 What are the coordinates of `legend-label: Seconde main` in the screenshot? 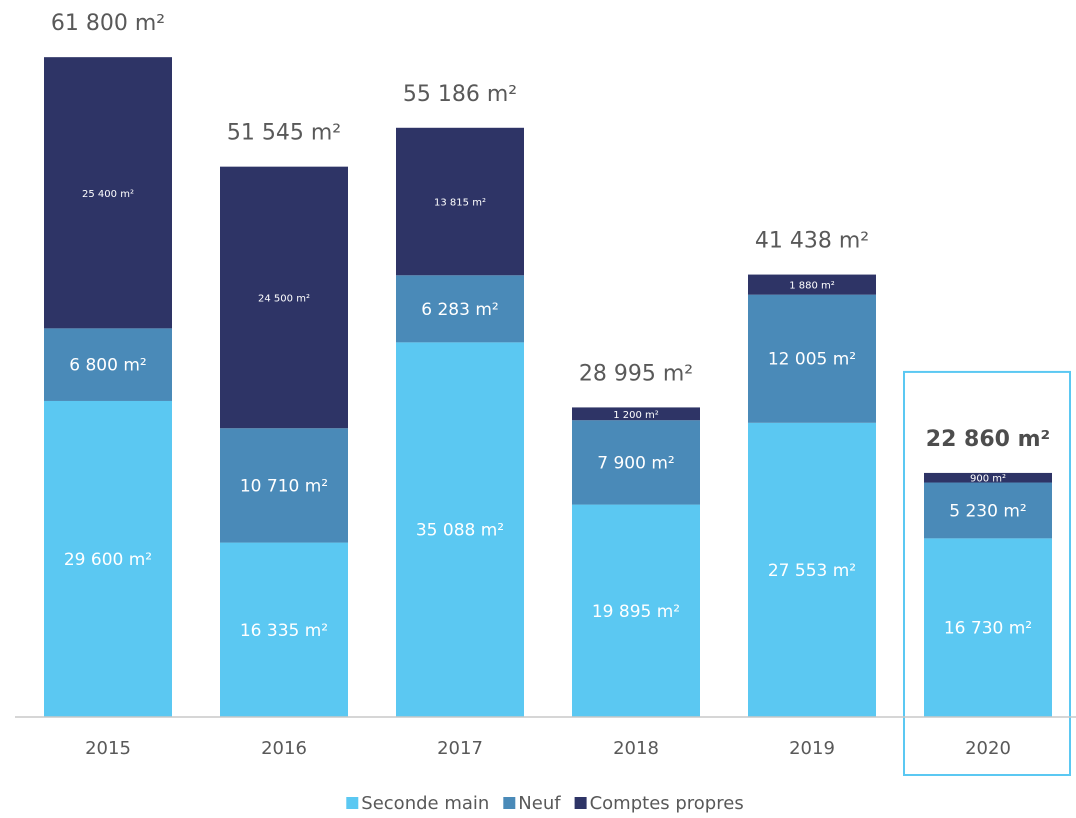 It's located at (425, 803).